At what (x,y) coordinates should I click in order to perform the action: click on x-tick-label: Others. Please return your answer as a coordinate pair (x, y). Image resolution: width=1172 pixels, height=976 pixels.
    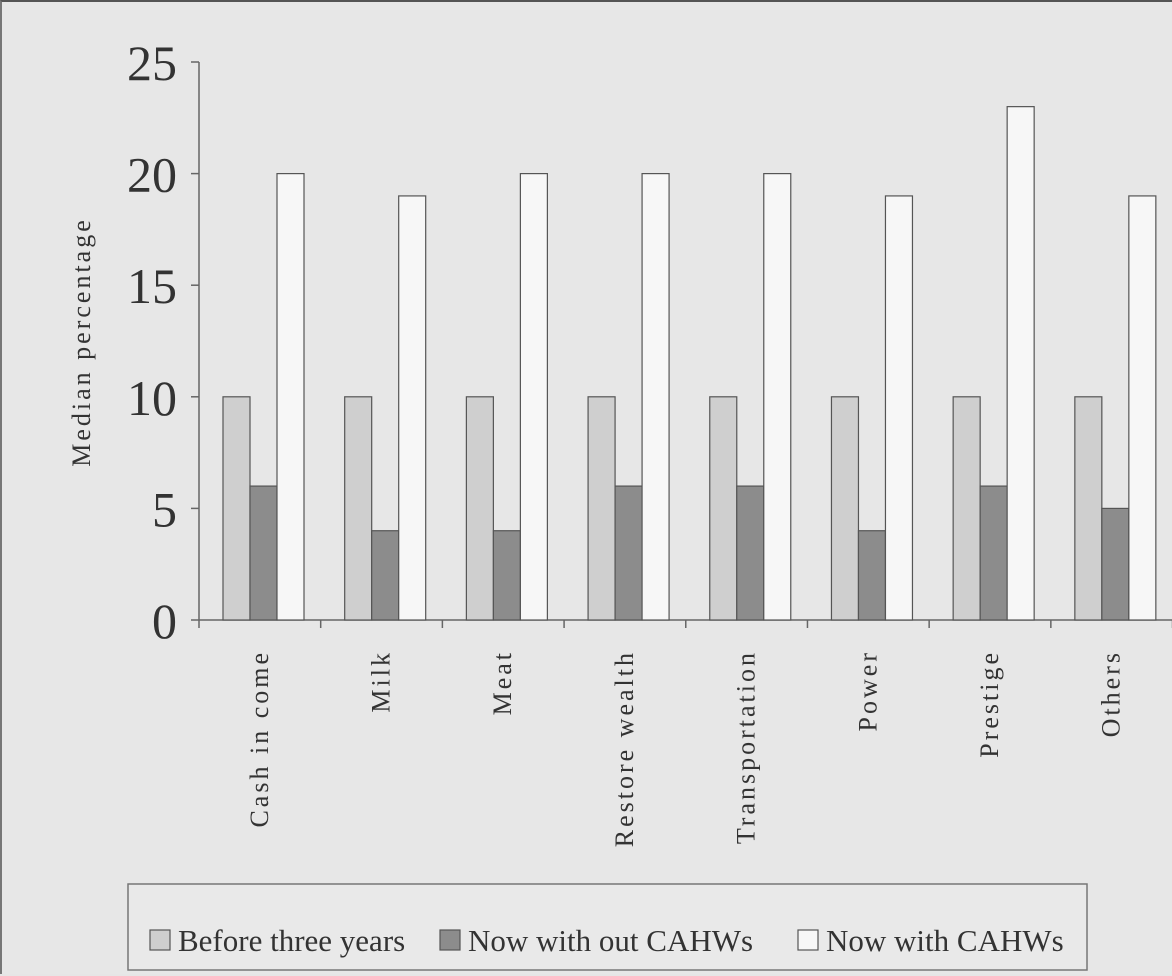
    Looking at the image, I should click on (1111, 693).